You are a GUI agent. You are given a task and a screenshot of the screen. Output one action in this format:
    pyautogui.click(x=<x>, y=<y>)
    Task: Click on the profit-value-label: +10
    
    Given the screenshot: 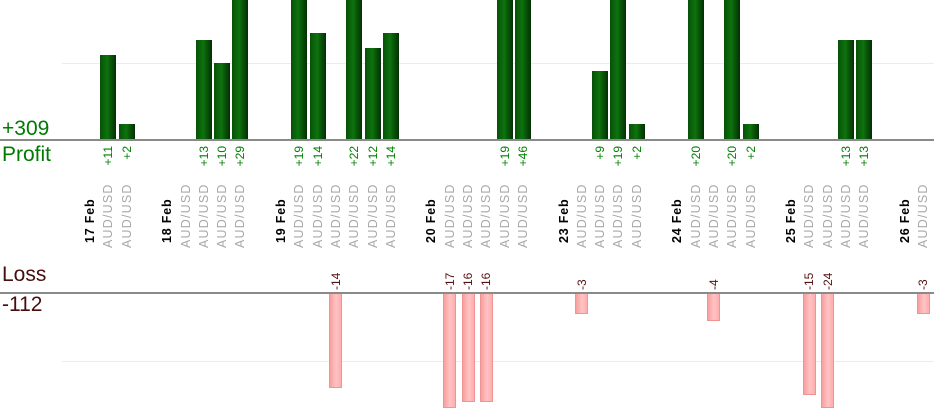 What is the action you would take?
    pyautogui.click(x=222, y=156)
    